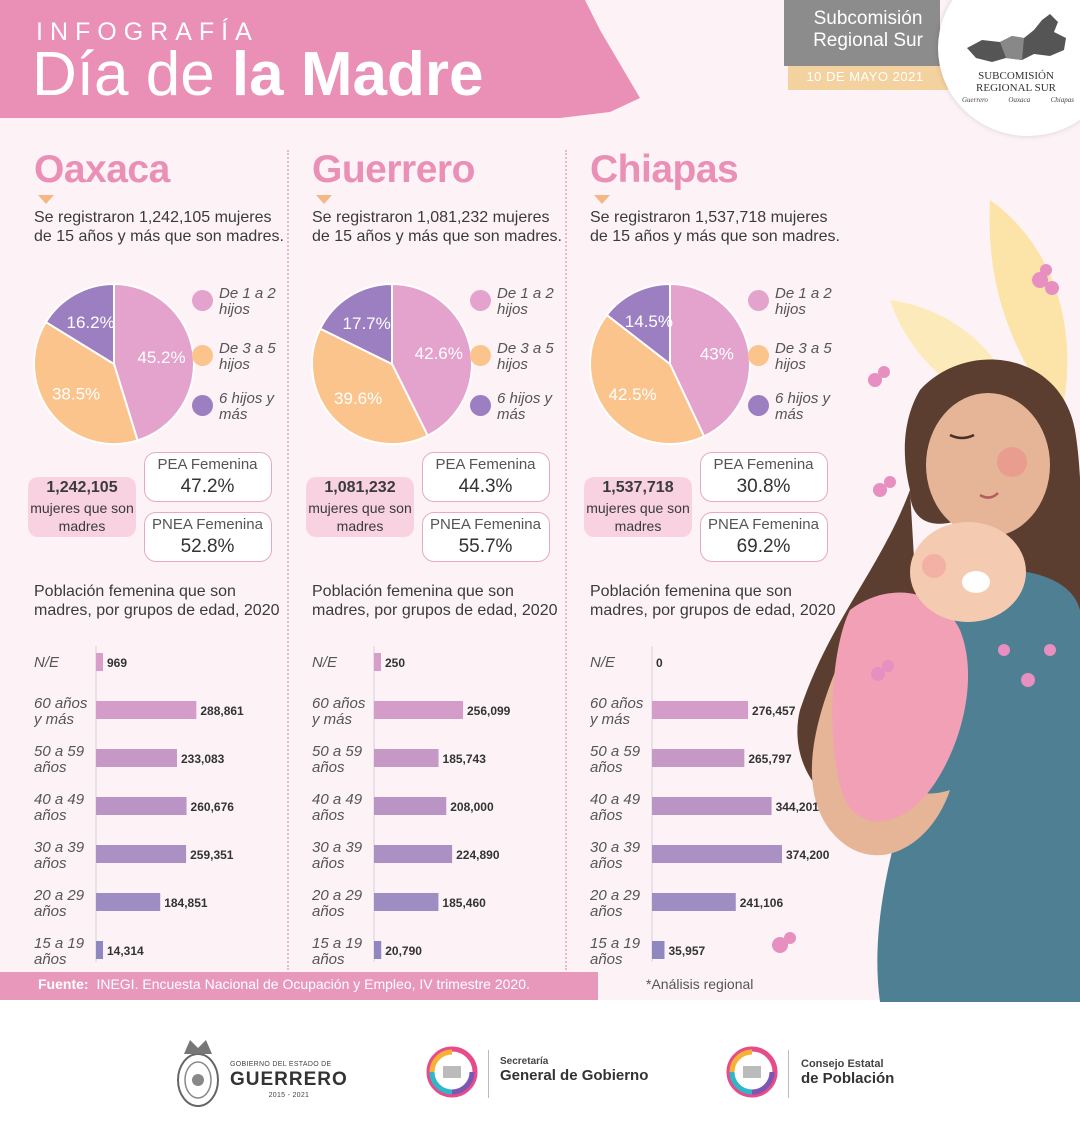 The width and height of the screenshot is (1080, 1146). What do you see at coordinates (82, 517) in the screenshot?
I see `mothers-label: mujeres que son madres` at bounding box center [82, 517].